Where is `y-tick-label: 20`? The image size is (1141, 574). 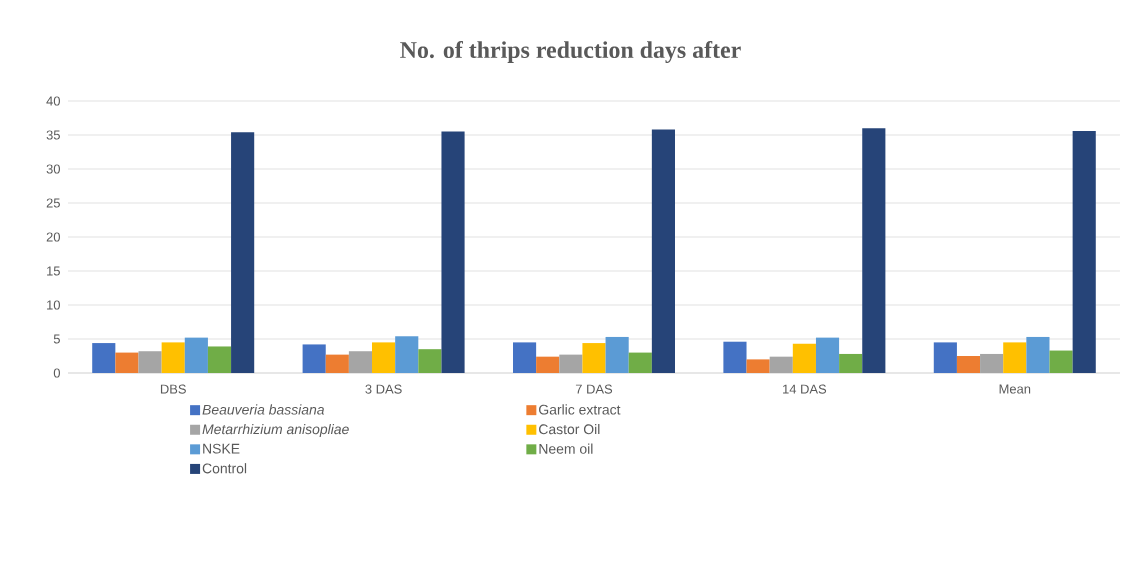
y-tick-label: 20 is located at coordinates (53, 237).